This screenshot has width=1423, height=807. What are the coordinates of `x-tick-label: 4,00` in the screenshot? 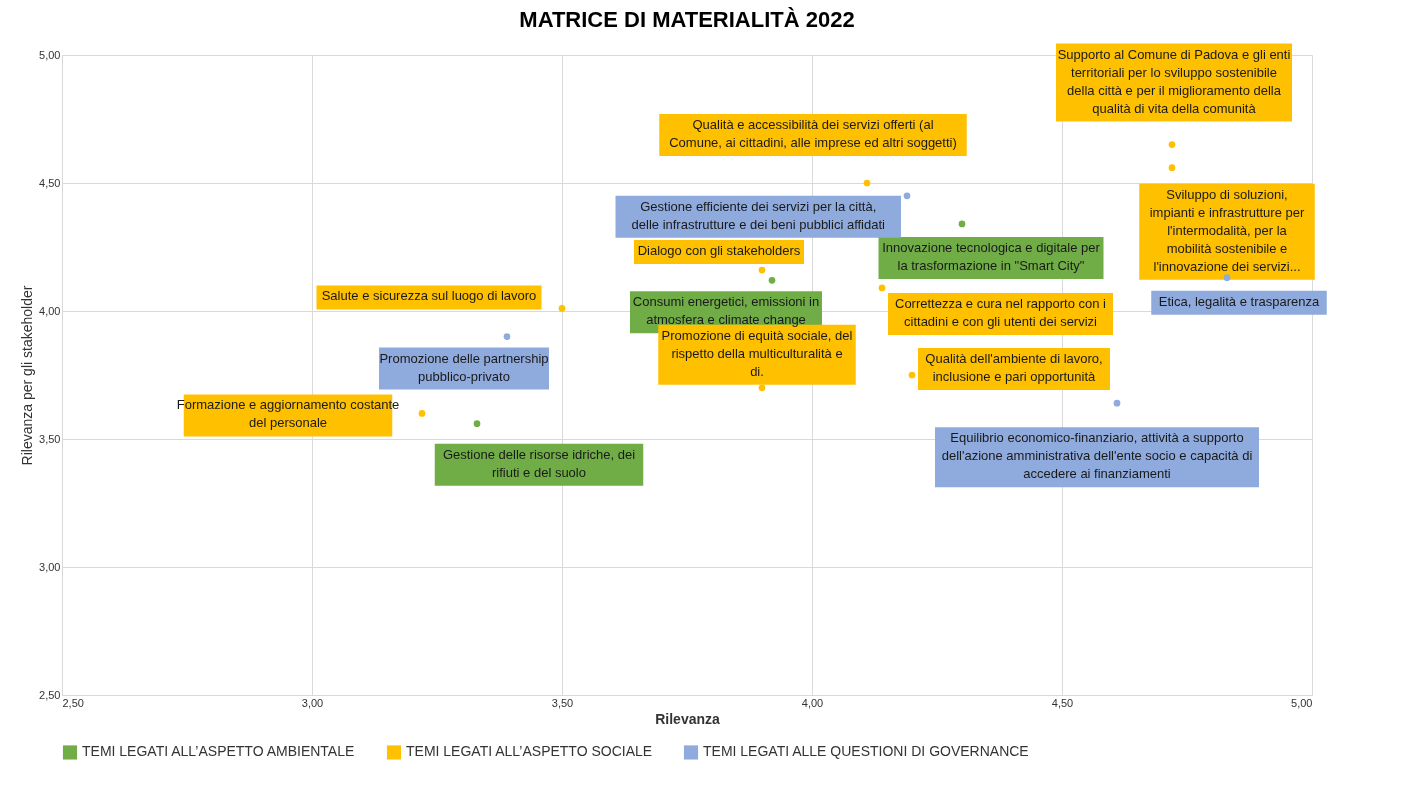 It's located at (812, 702).